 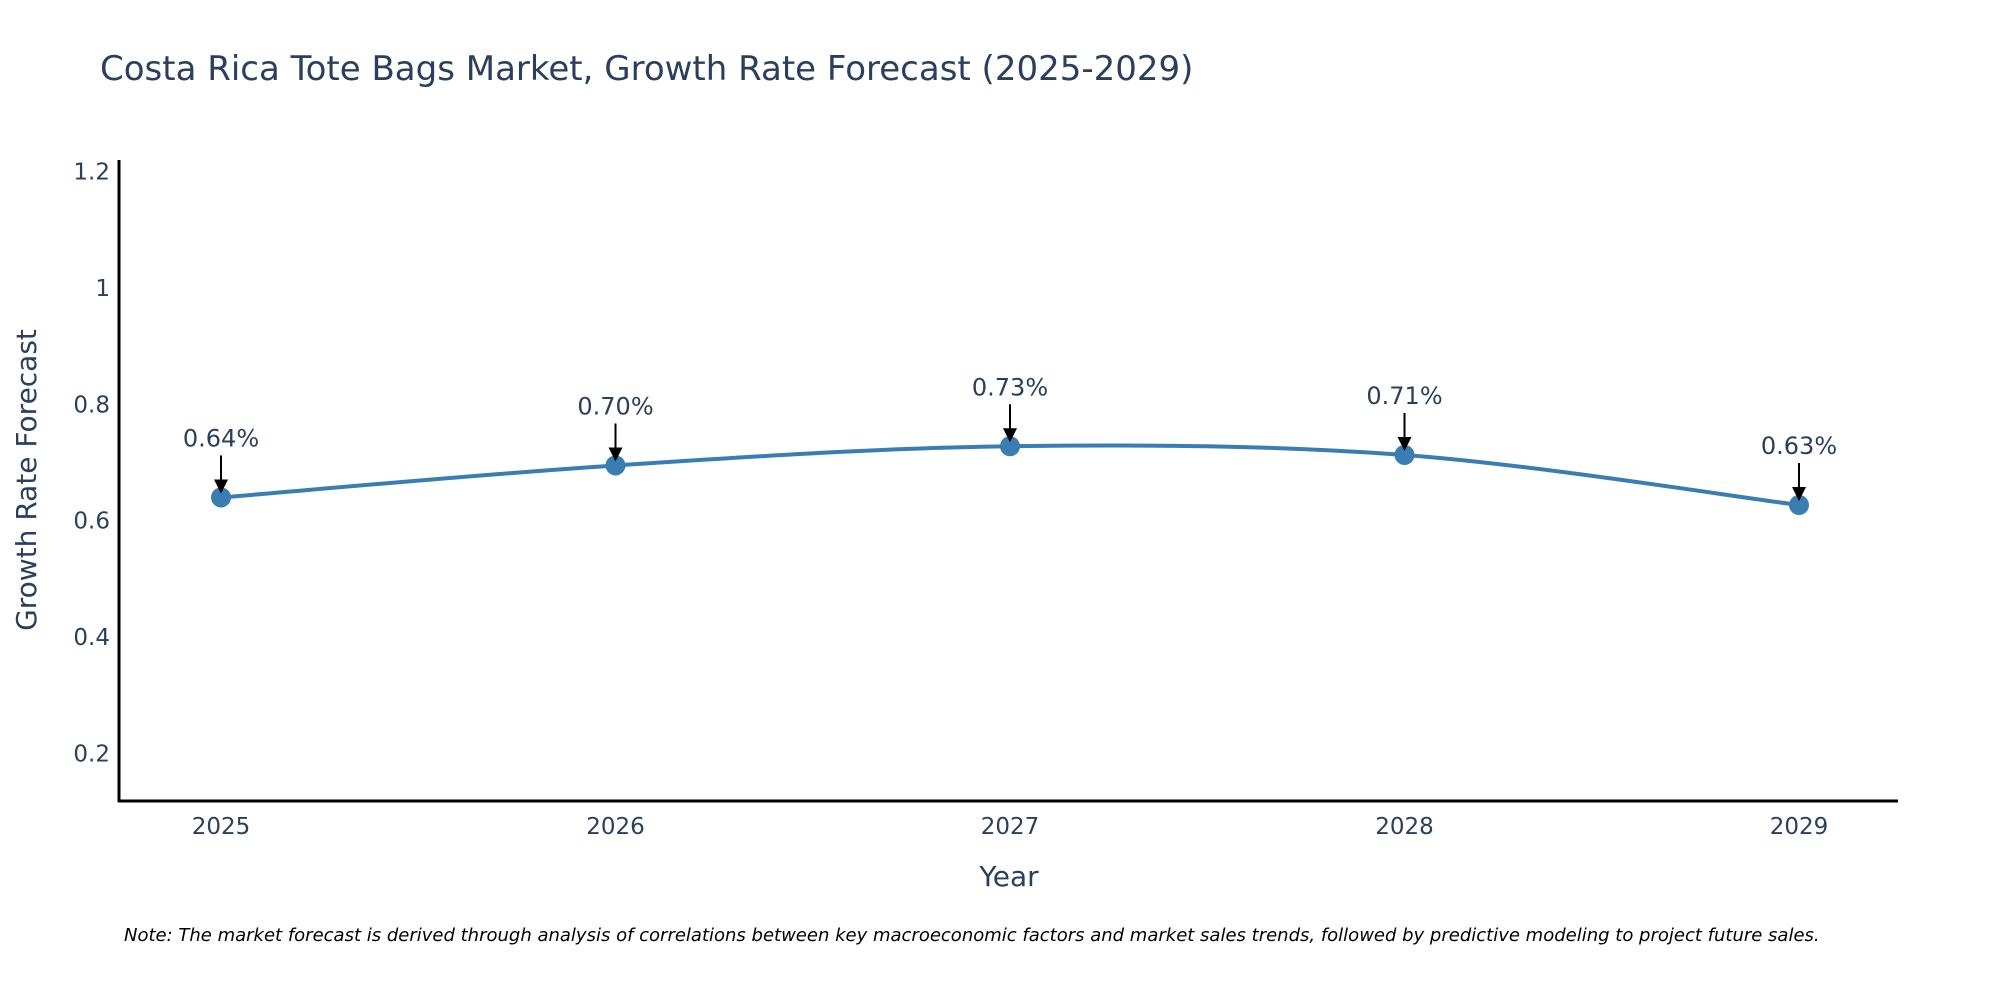 I want to click on y-tick-label: 0.8, so click(x=91, y=405).